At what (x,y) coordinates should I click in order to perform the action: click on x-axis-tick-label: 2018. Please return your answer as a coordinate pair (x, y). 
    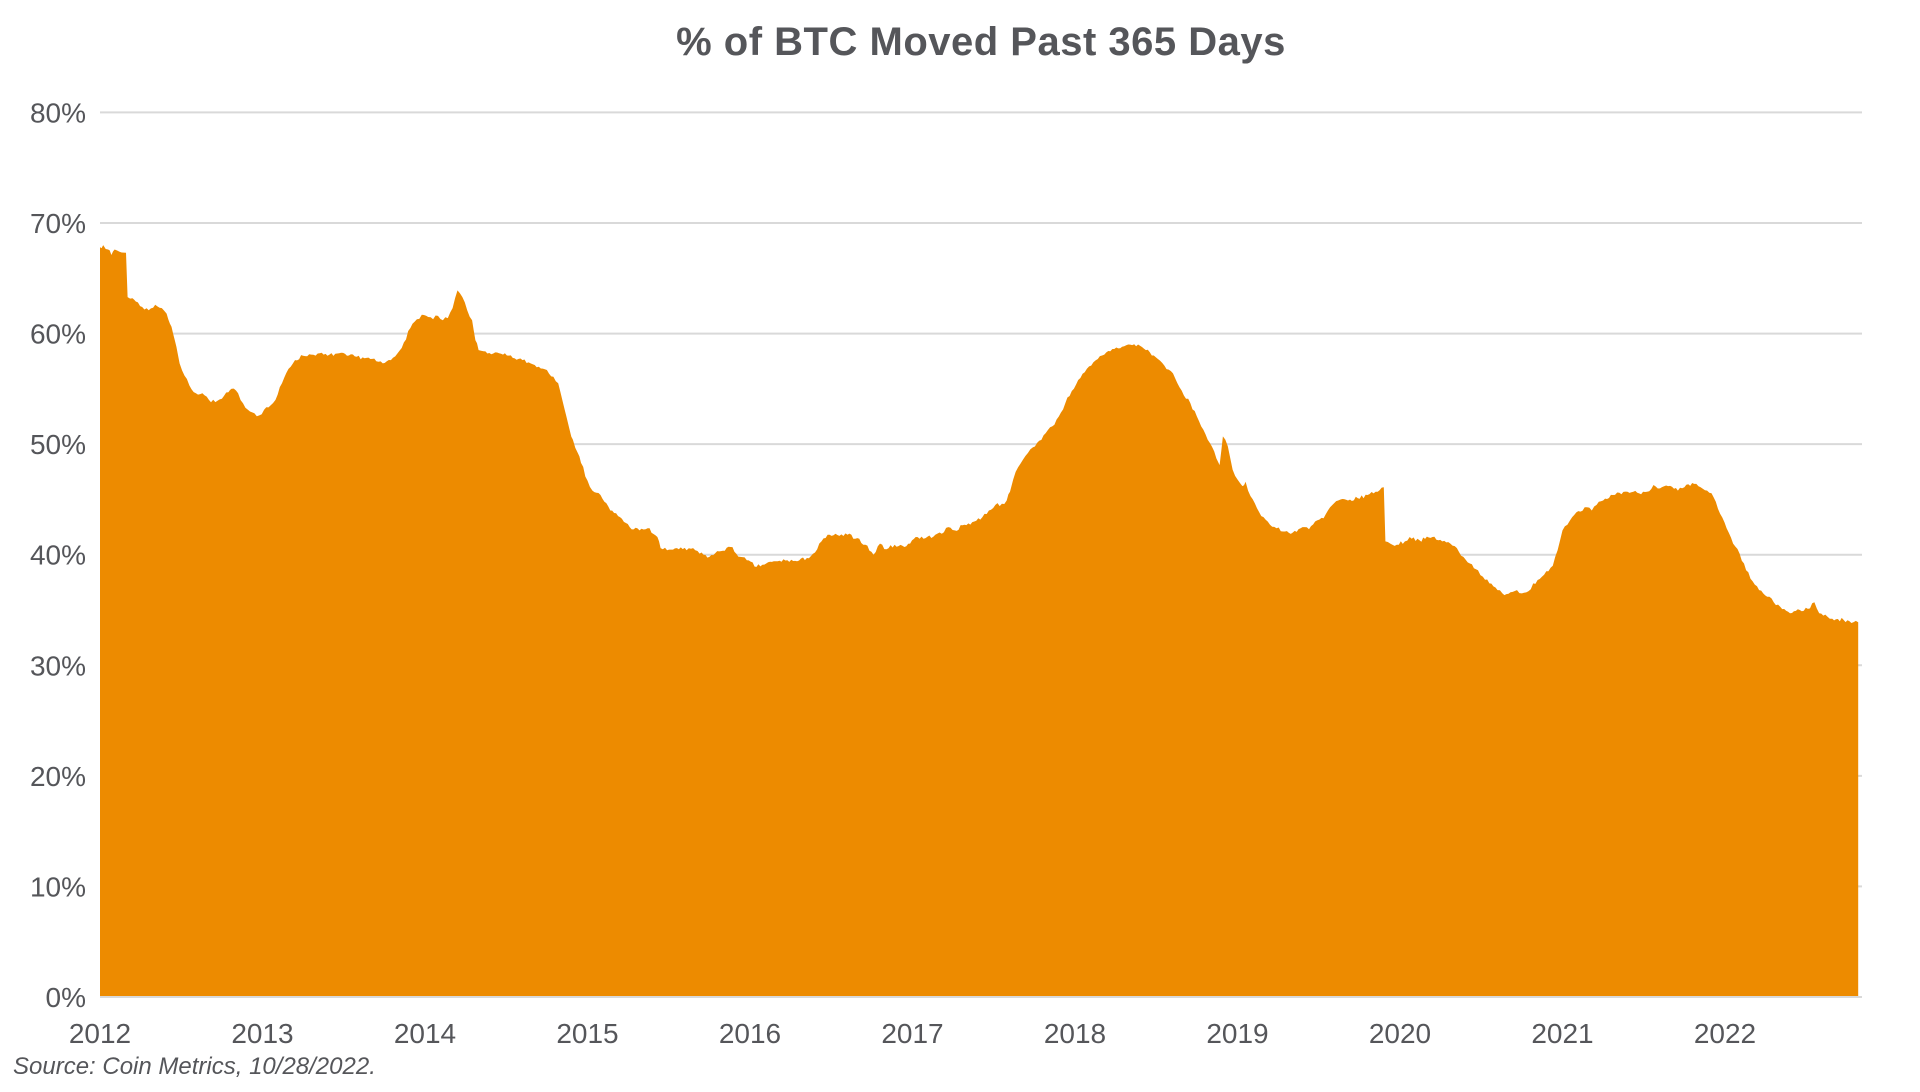
    Looking at the image, I should click on (1075, 1033).